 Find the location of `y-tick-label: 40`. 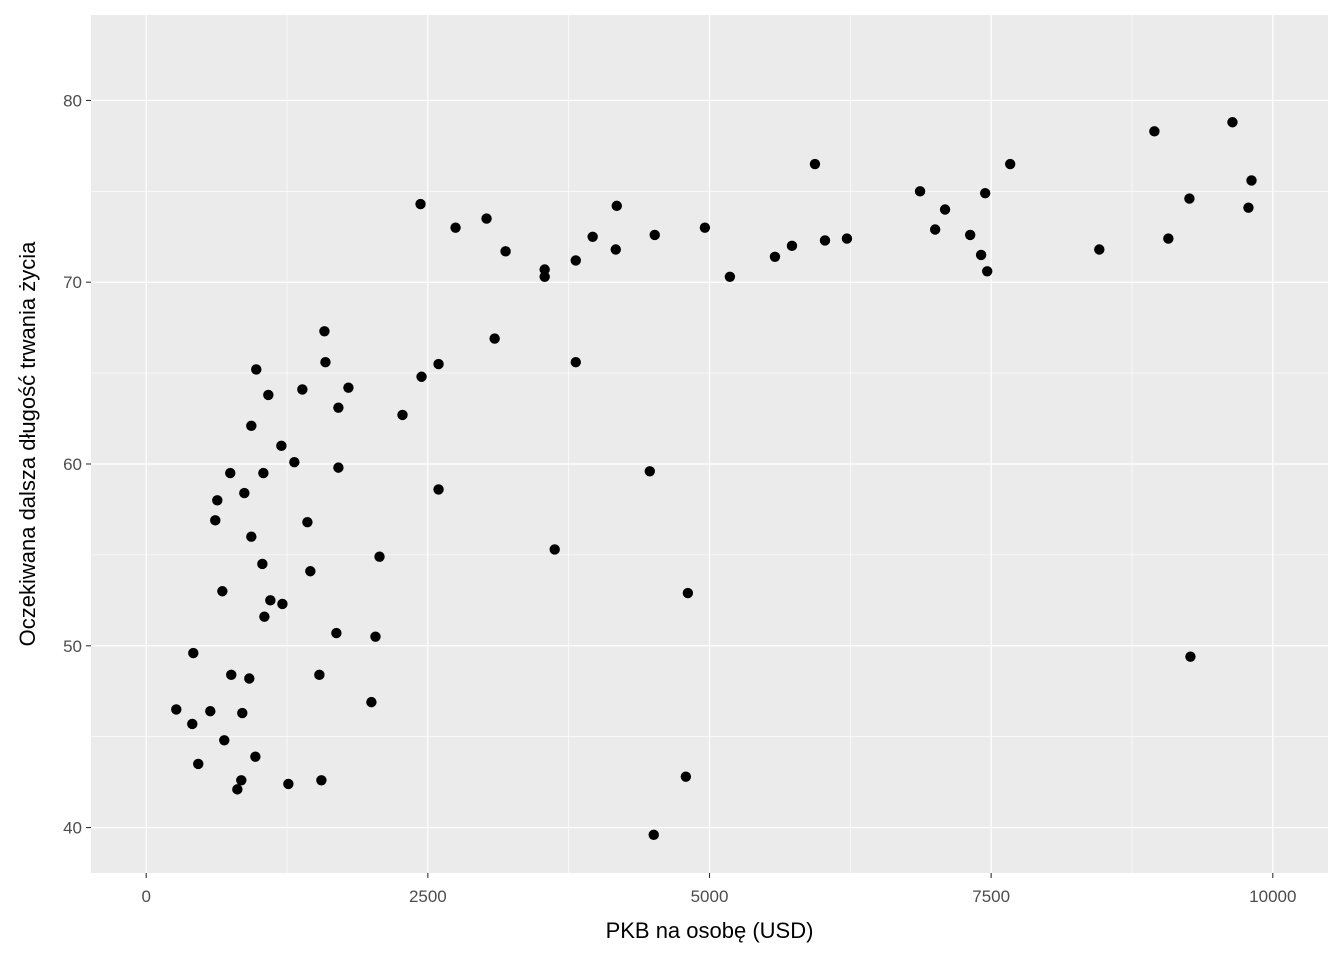

y-tick-label: 40 is located at coordinates (72, 828).